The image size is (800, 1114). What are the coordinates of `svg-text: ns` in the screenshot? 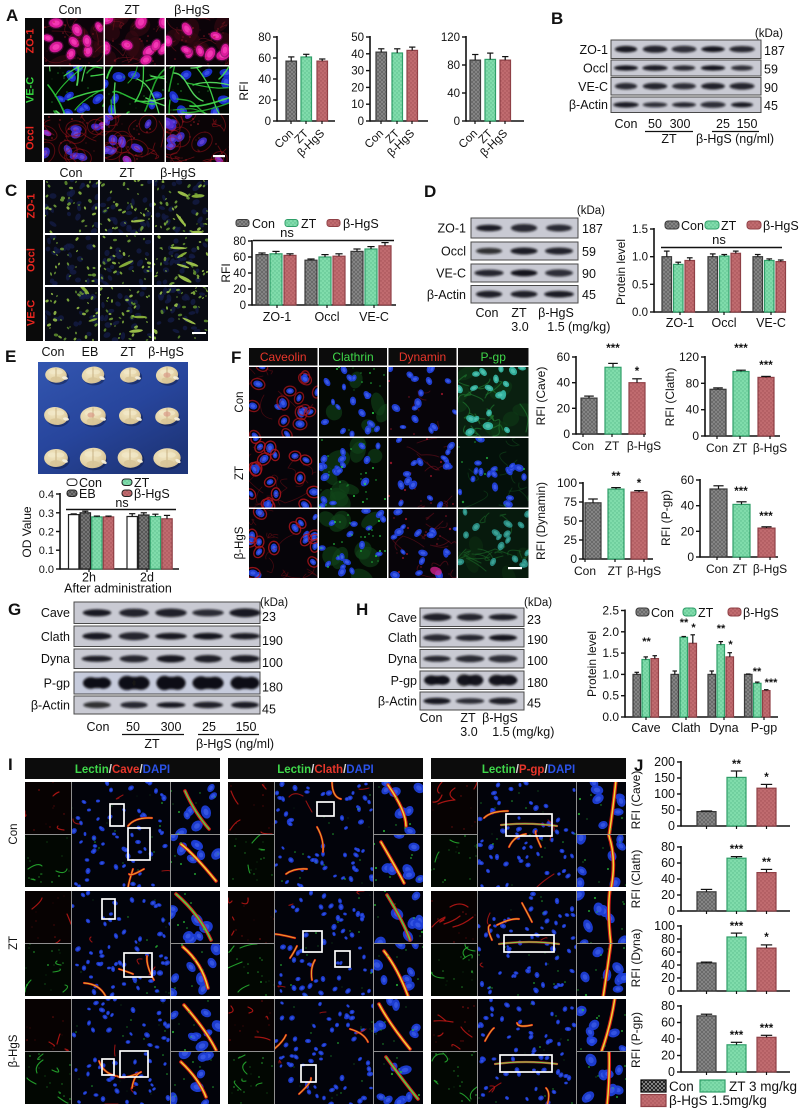 It's located at (121, 503).